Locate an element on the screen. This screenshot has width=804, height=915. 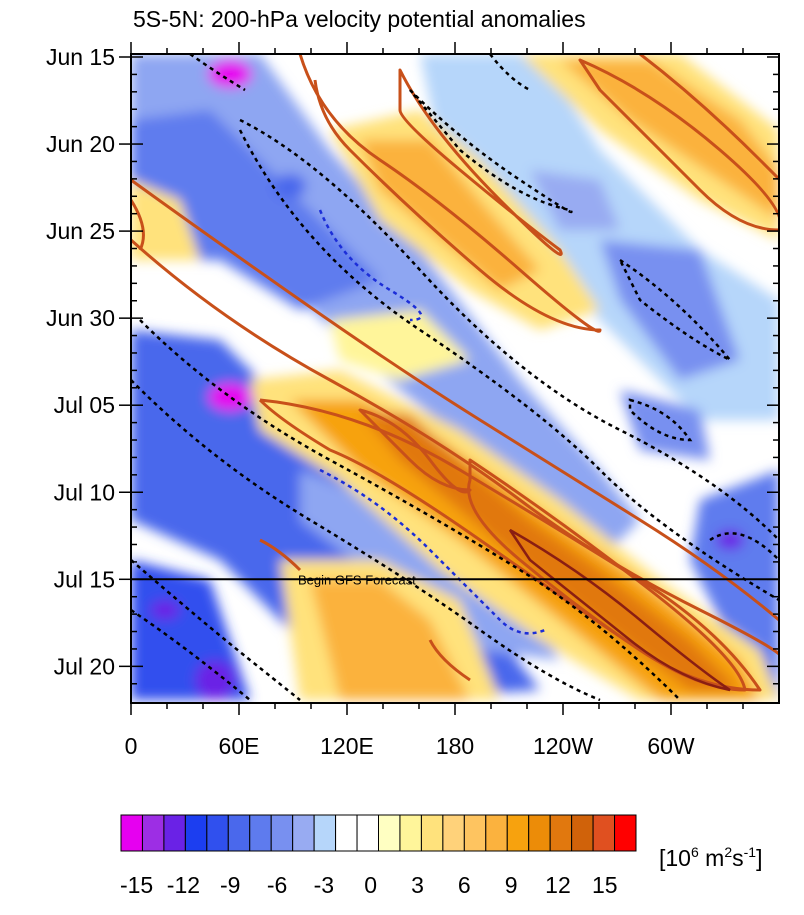
y-tick-label: Jun 30 is located at coordinates (80, 318).